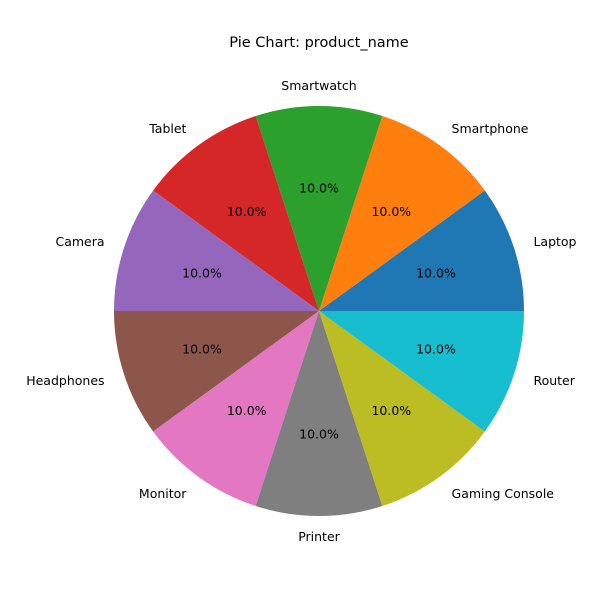 This screenshot has width=600, height=600. I want to click on pie-slice-monitor, so click(236, 408).